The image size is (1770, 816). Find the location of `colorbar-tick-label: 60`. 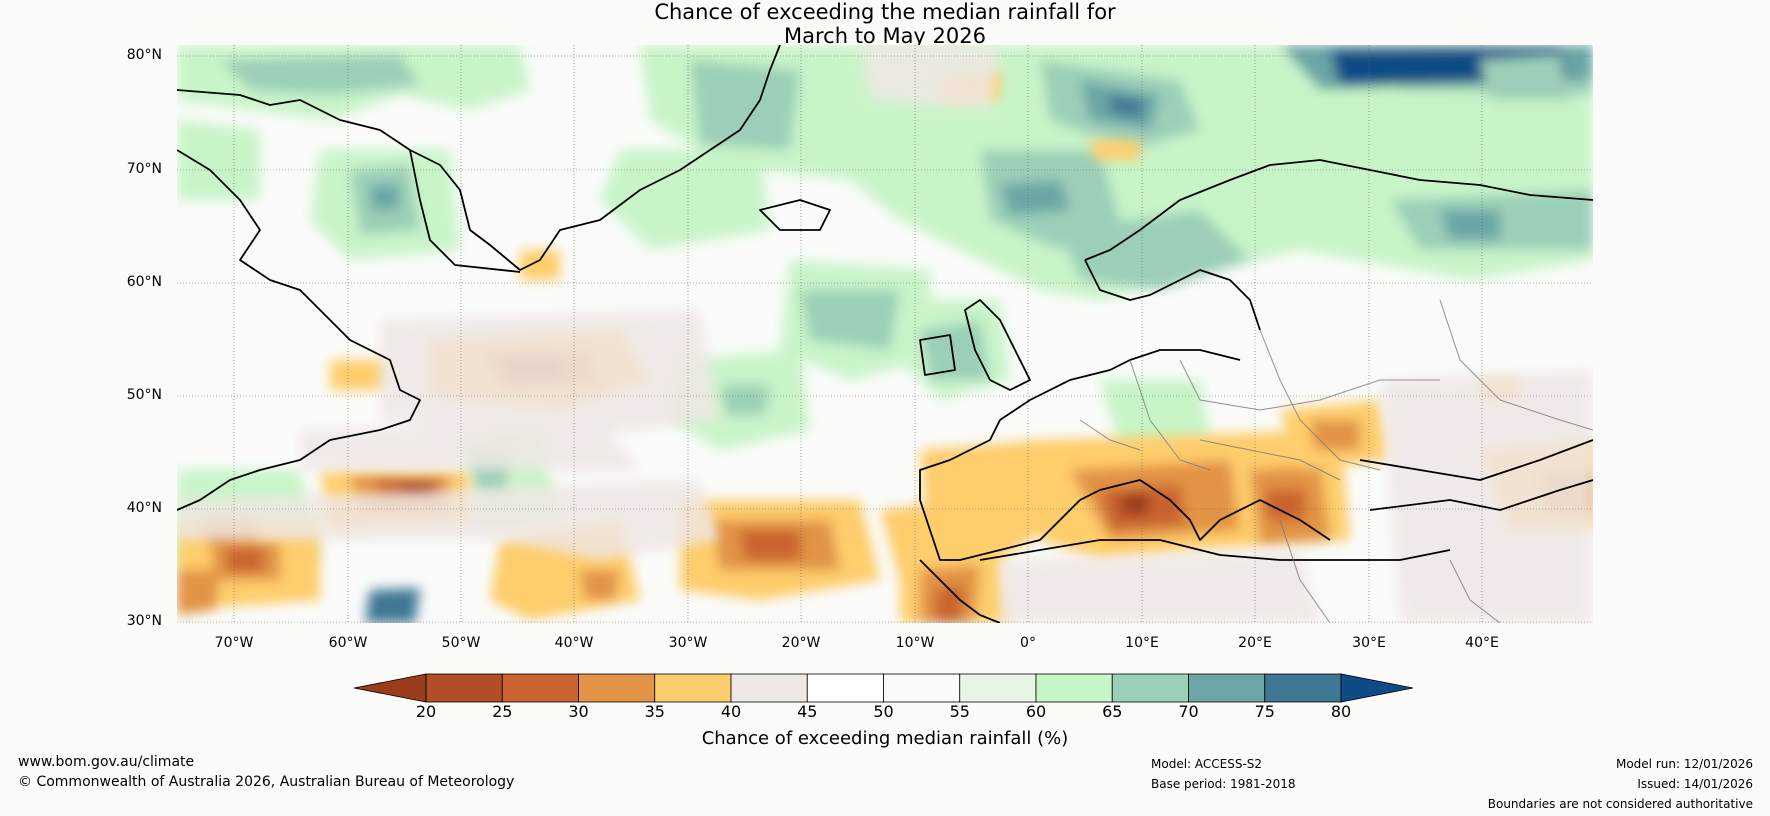

colorbar-tick-label: 60 is located at coordinates (1036, 711).